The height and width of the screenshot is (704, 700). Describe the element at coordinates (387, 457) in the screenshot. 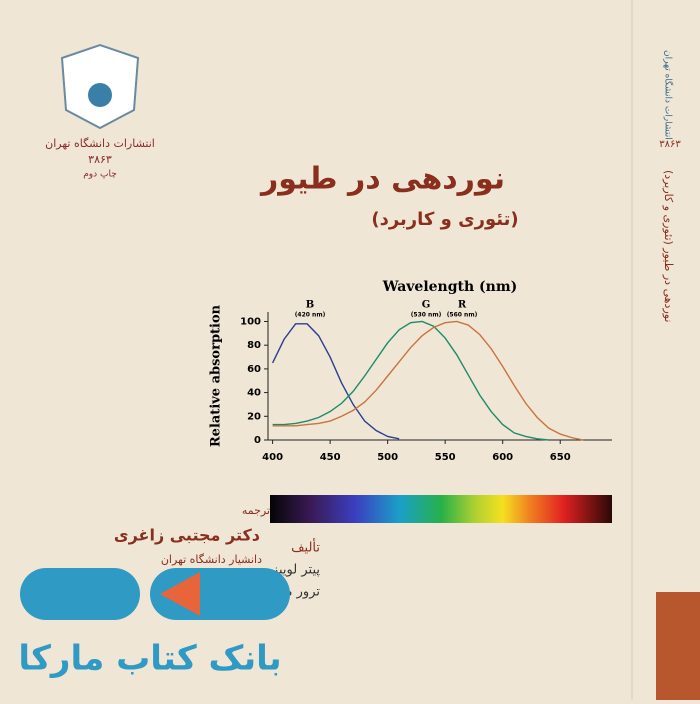

I see `x-tick-label: 500` at that location.